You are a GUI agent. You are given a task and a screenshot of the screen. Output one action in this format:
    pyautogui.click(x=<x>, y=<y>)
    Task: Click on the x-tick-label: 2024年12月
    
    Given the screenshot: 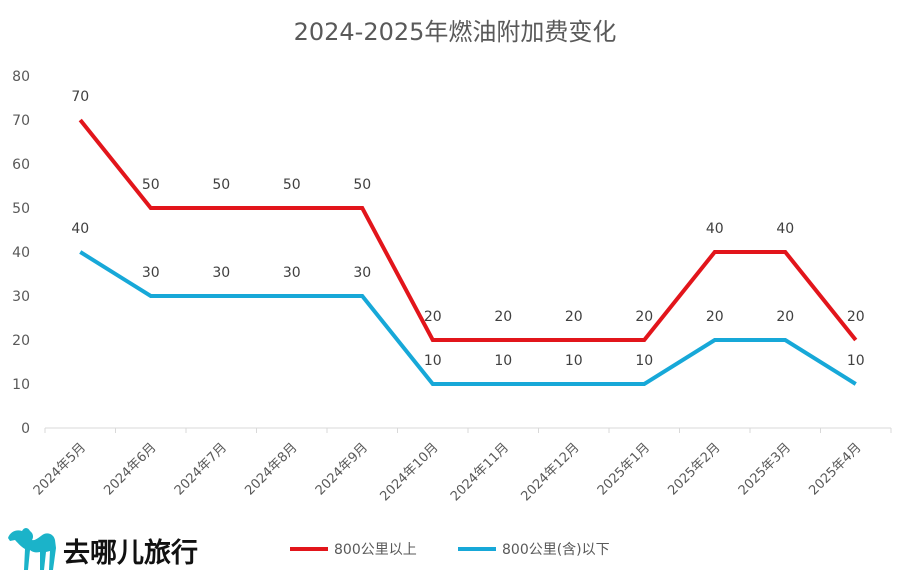 What is the action you would take?
    pyautogui.click(x=550, y=472)
    